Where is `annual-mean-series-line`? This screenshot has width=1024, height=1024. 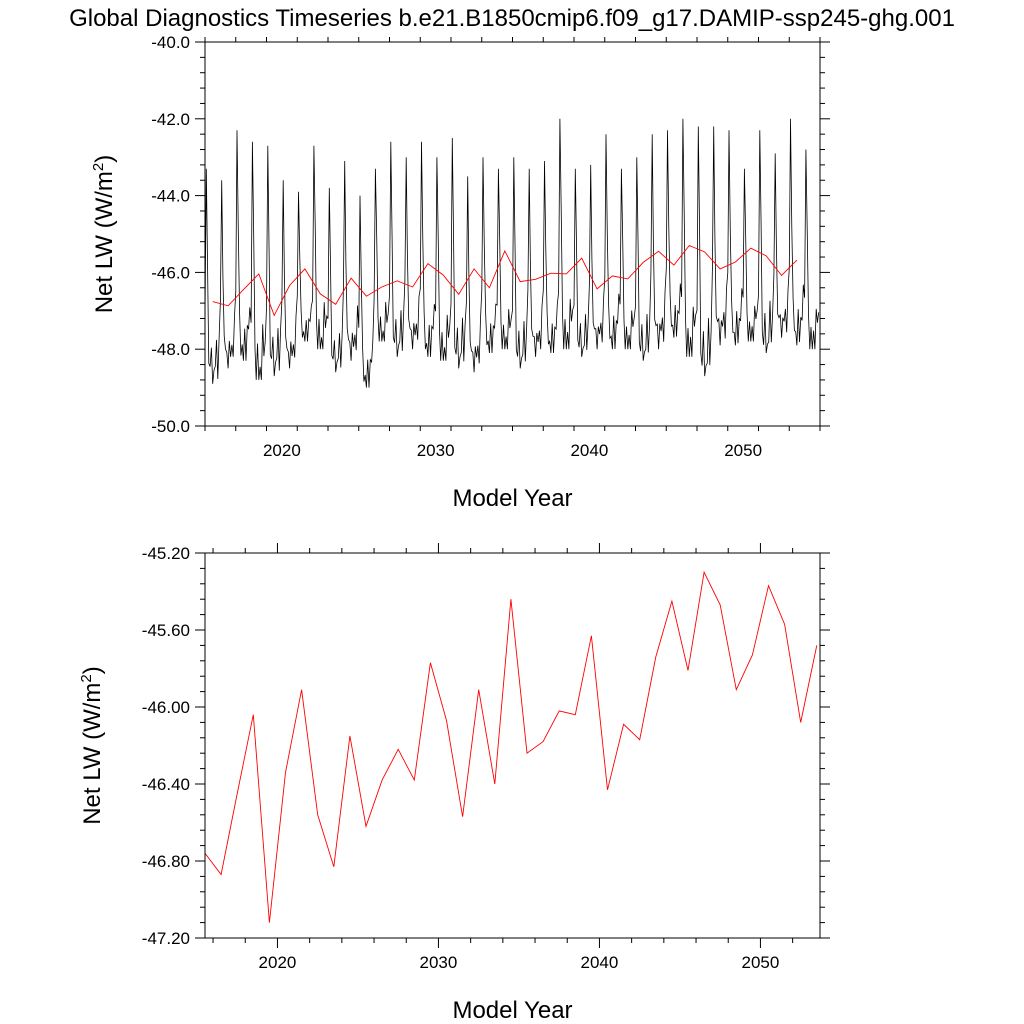 annual-mean-series-line is located at coordinates (505, 280).